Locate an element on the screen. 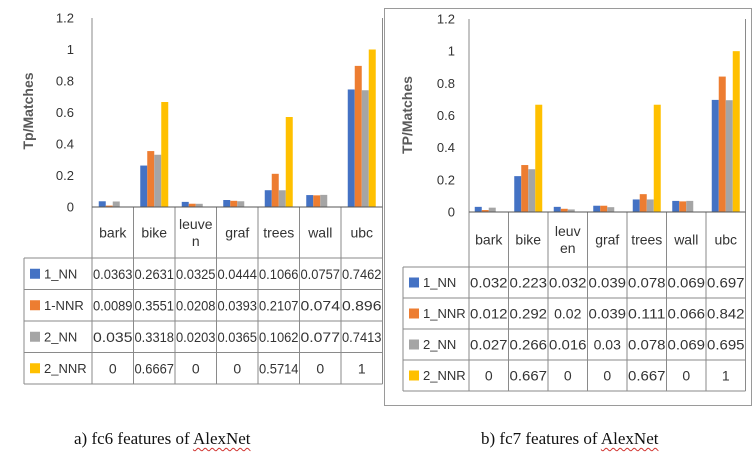 The width and height of the screenshot is (752, 460). data-label: 0.0089 is located at coordinates (113, 305).